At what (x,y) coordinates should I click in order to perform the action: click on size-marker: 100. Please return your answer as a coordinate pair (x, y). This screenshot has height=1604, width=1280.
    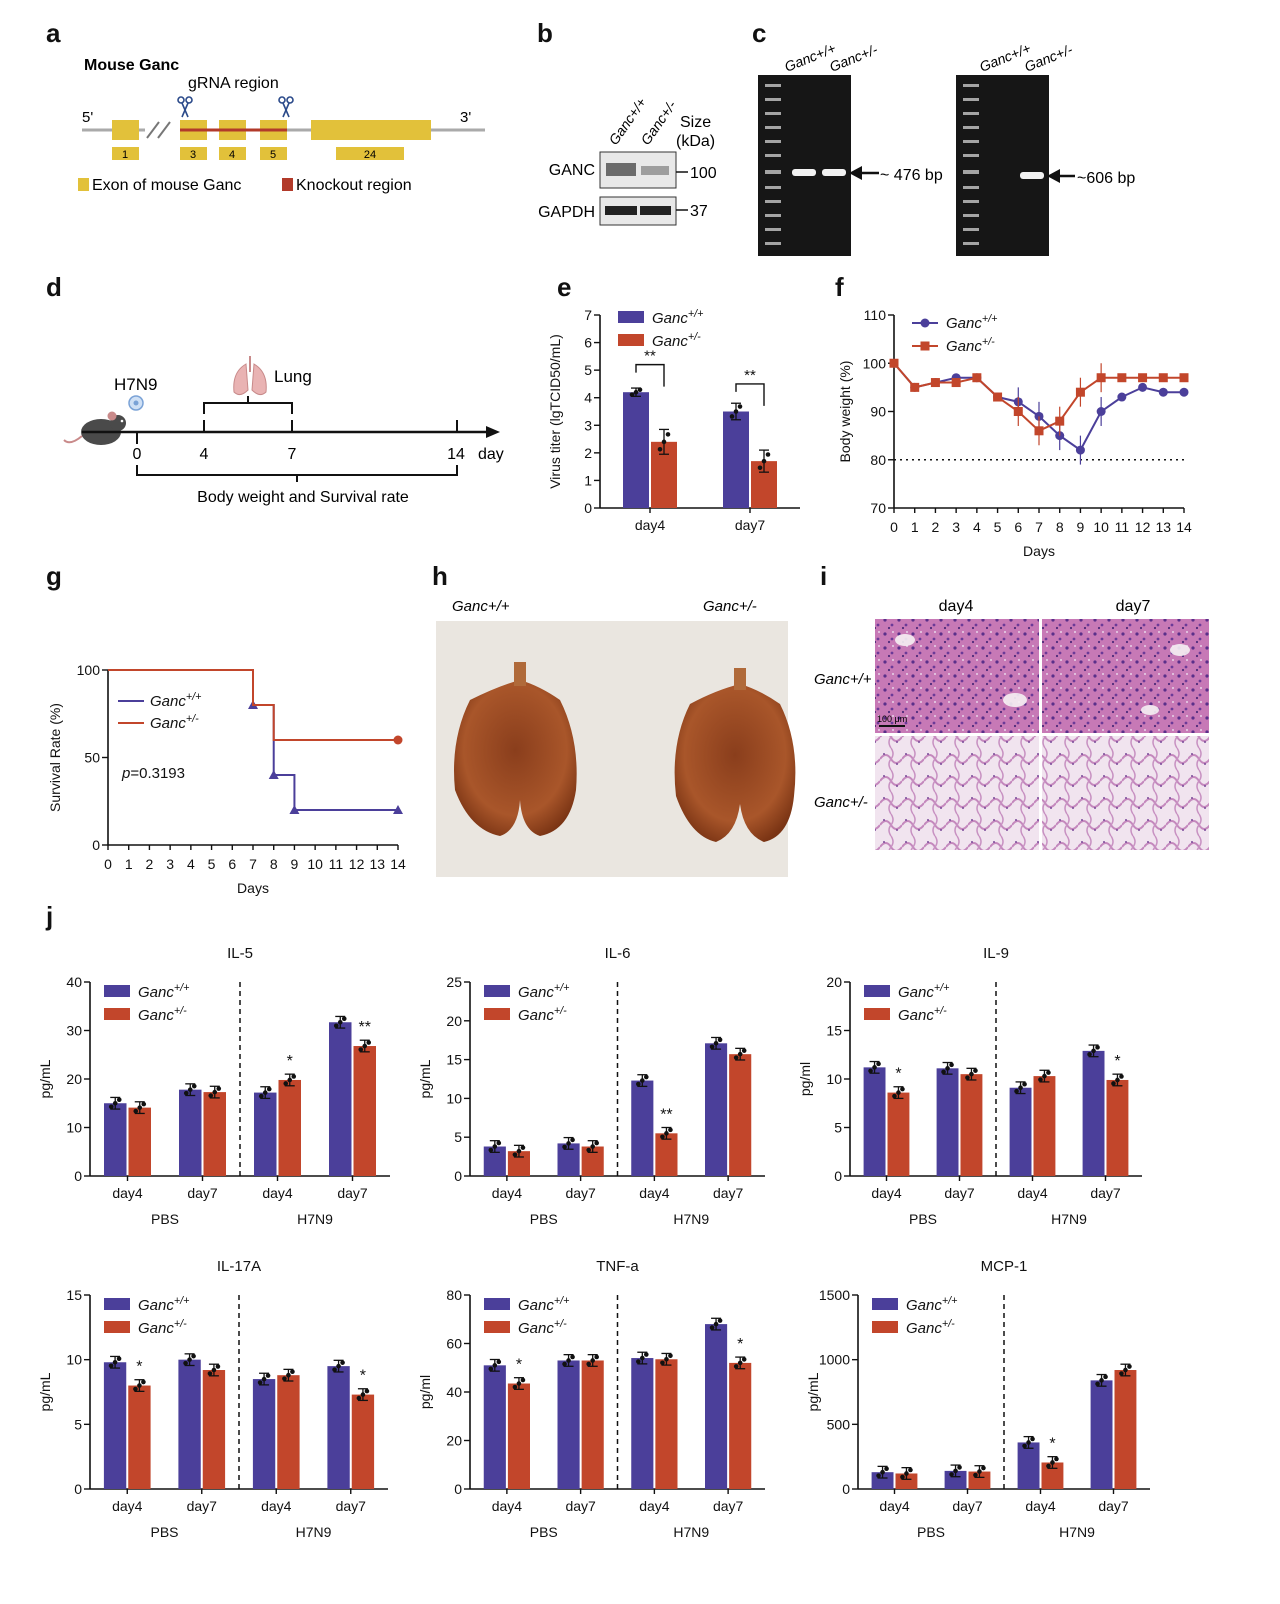
    Looking at the image, I should click on (703, 173).